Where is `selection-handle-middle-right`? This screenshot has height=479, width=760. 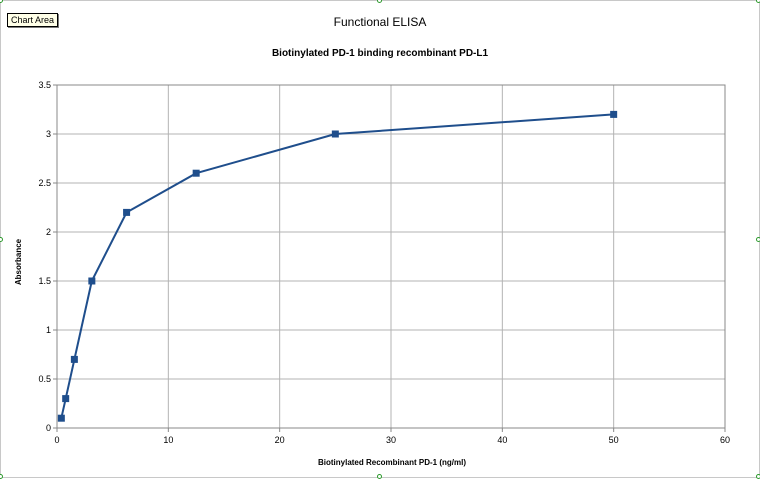
selection-handle-middle-right is located at coordinates (758, 239).